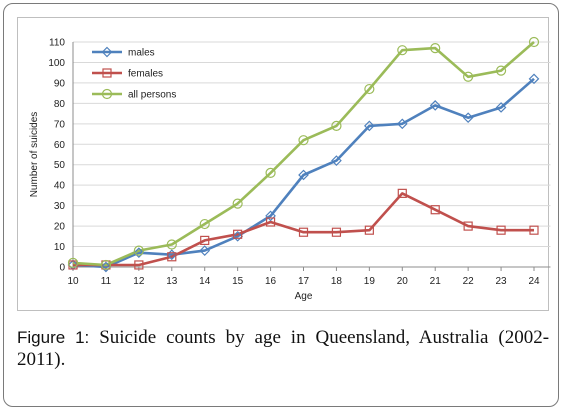 This screenshot has width=562, height=410. What do you see at coordinates (60, 247) in the screenshot?
I see `y-tick-label: 10` at bounding box center [60, 247].